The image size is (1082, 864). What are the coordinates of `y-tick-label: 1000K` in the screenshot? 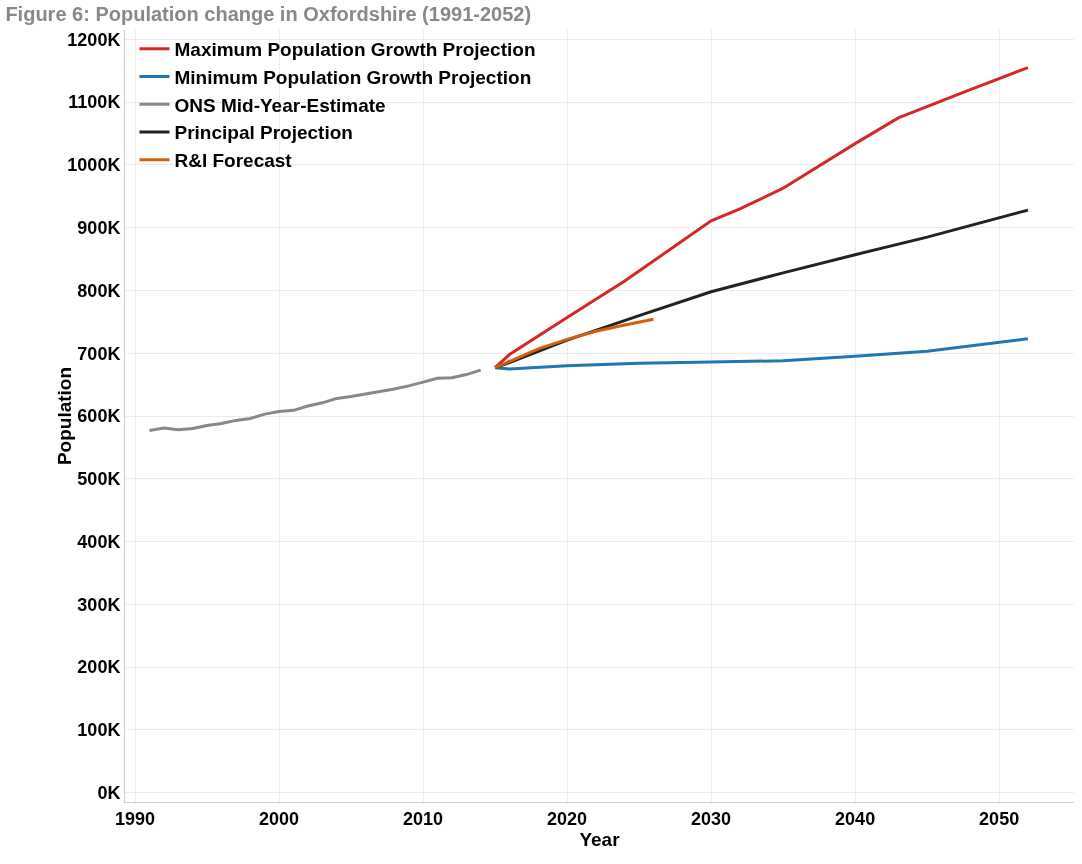 It's located at (94, 165).